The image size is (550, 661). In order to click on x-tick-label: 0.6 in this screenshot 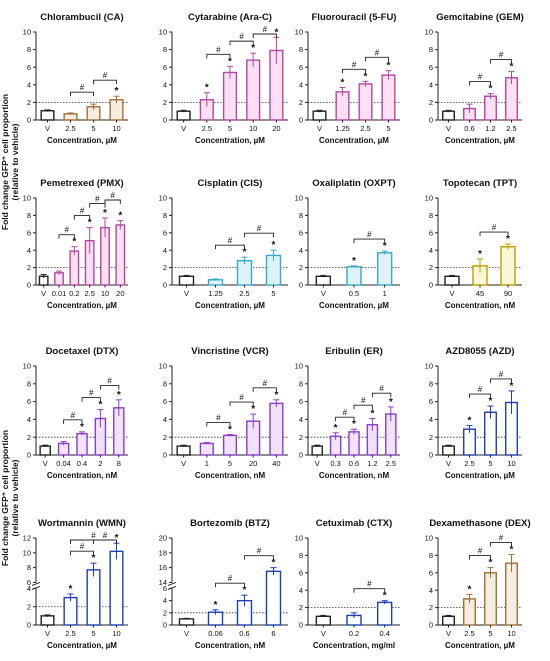, I will do `click(354, 463)`.